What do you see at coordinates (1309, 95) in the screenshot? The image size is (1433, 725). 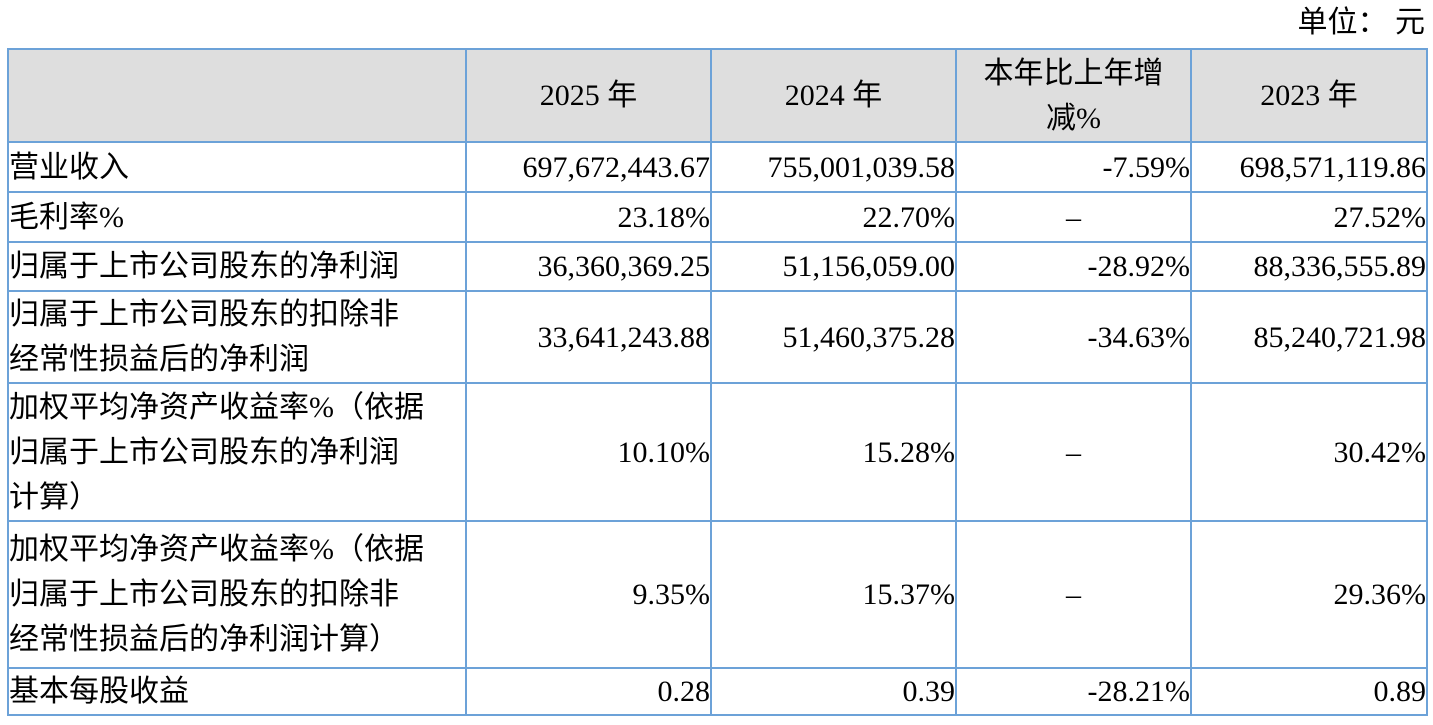 I see `column-header-2023: 2023 年` at bounding box center [1309, 95].